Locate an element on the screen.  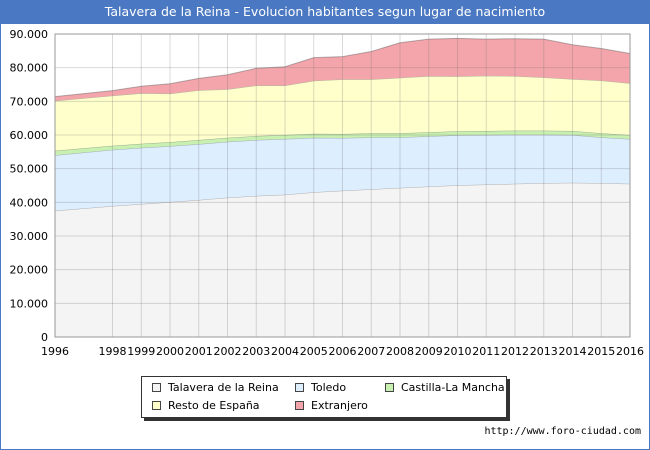
y-tick-label-8: 80.000 is located at coordinates (29, 68).